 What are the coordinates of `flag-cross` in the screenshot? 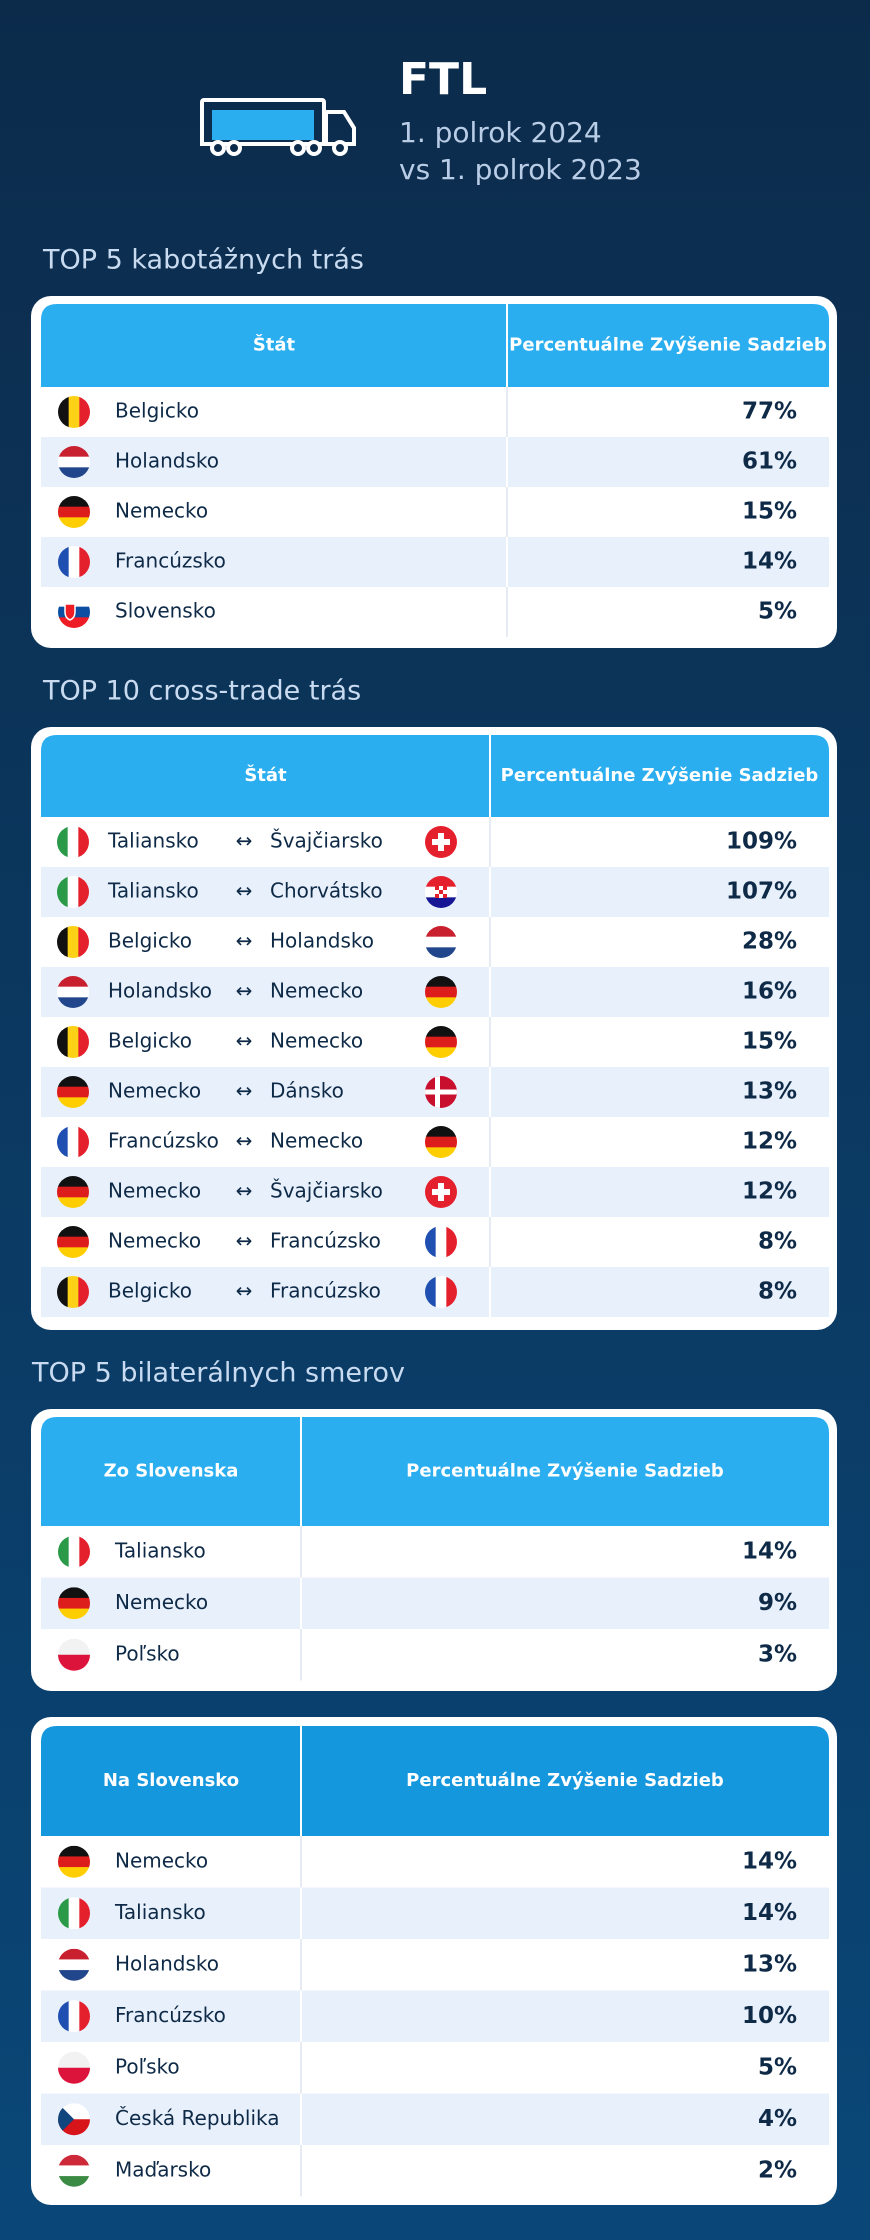 It's located at (441, 1192).